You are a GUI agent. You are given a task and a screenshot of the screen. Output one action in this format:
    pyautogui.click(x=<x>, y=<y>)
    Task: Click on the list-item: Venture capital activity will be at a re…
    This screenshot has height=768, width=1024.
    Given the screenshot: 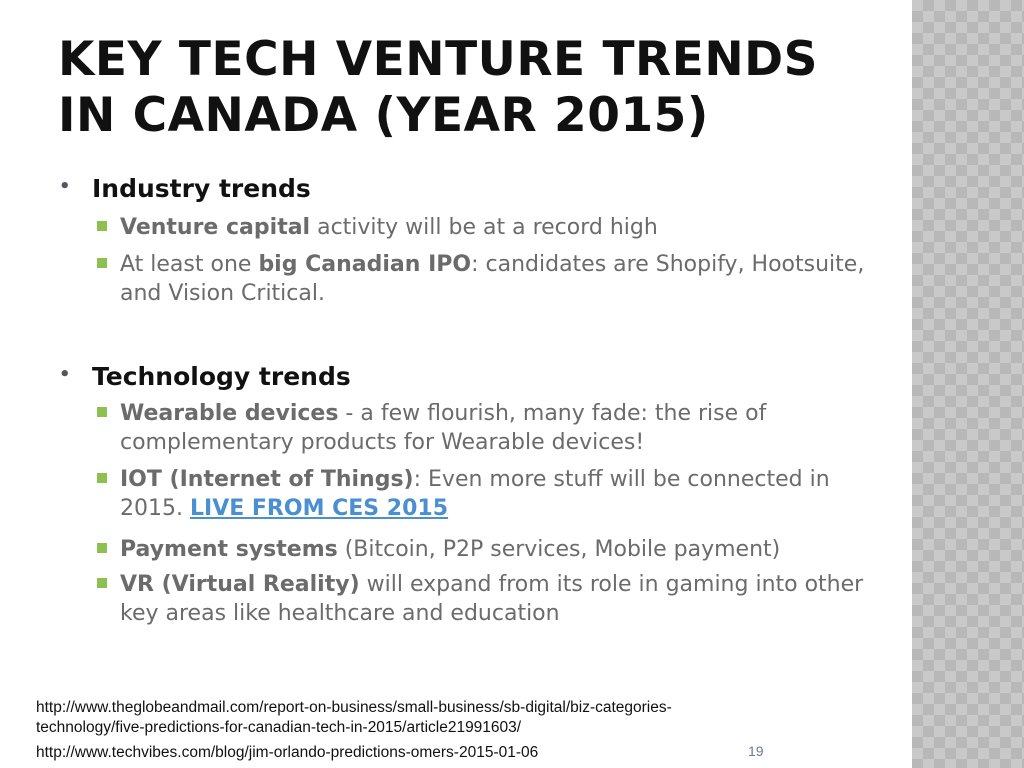 What is the action you would take?
    pyautogui.click(x=488, y=227)
    